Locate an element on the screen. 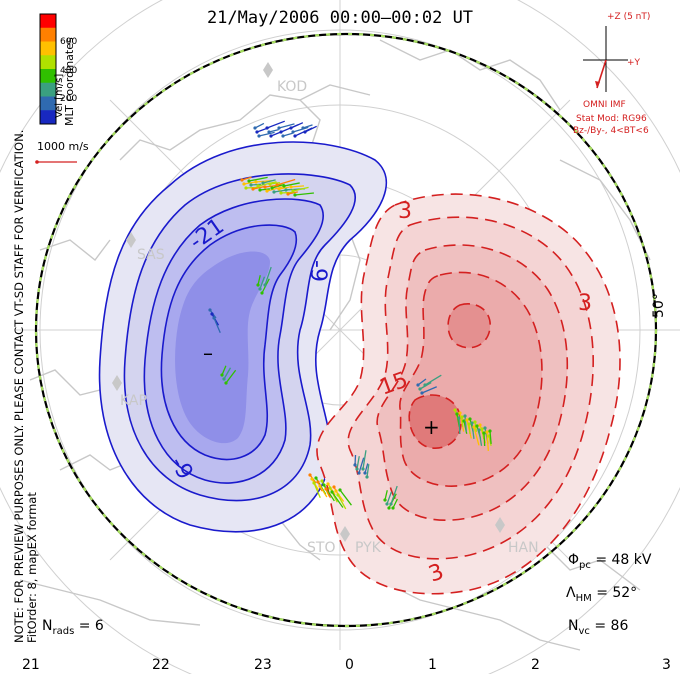  contour-label-pos-3b: 3 is located at coordinates (585, 303).